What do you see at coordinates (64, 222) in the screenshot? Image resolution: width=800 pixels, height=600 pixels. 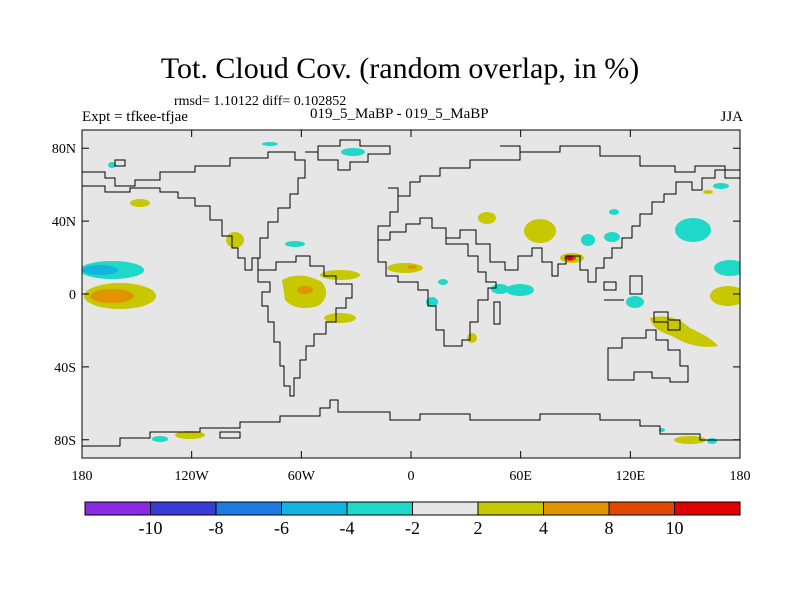 I see `lat-tick-label: 40N` at bounding box center [64, 222].